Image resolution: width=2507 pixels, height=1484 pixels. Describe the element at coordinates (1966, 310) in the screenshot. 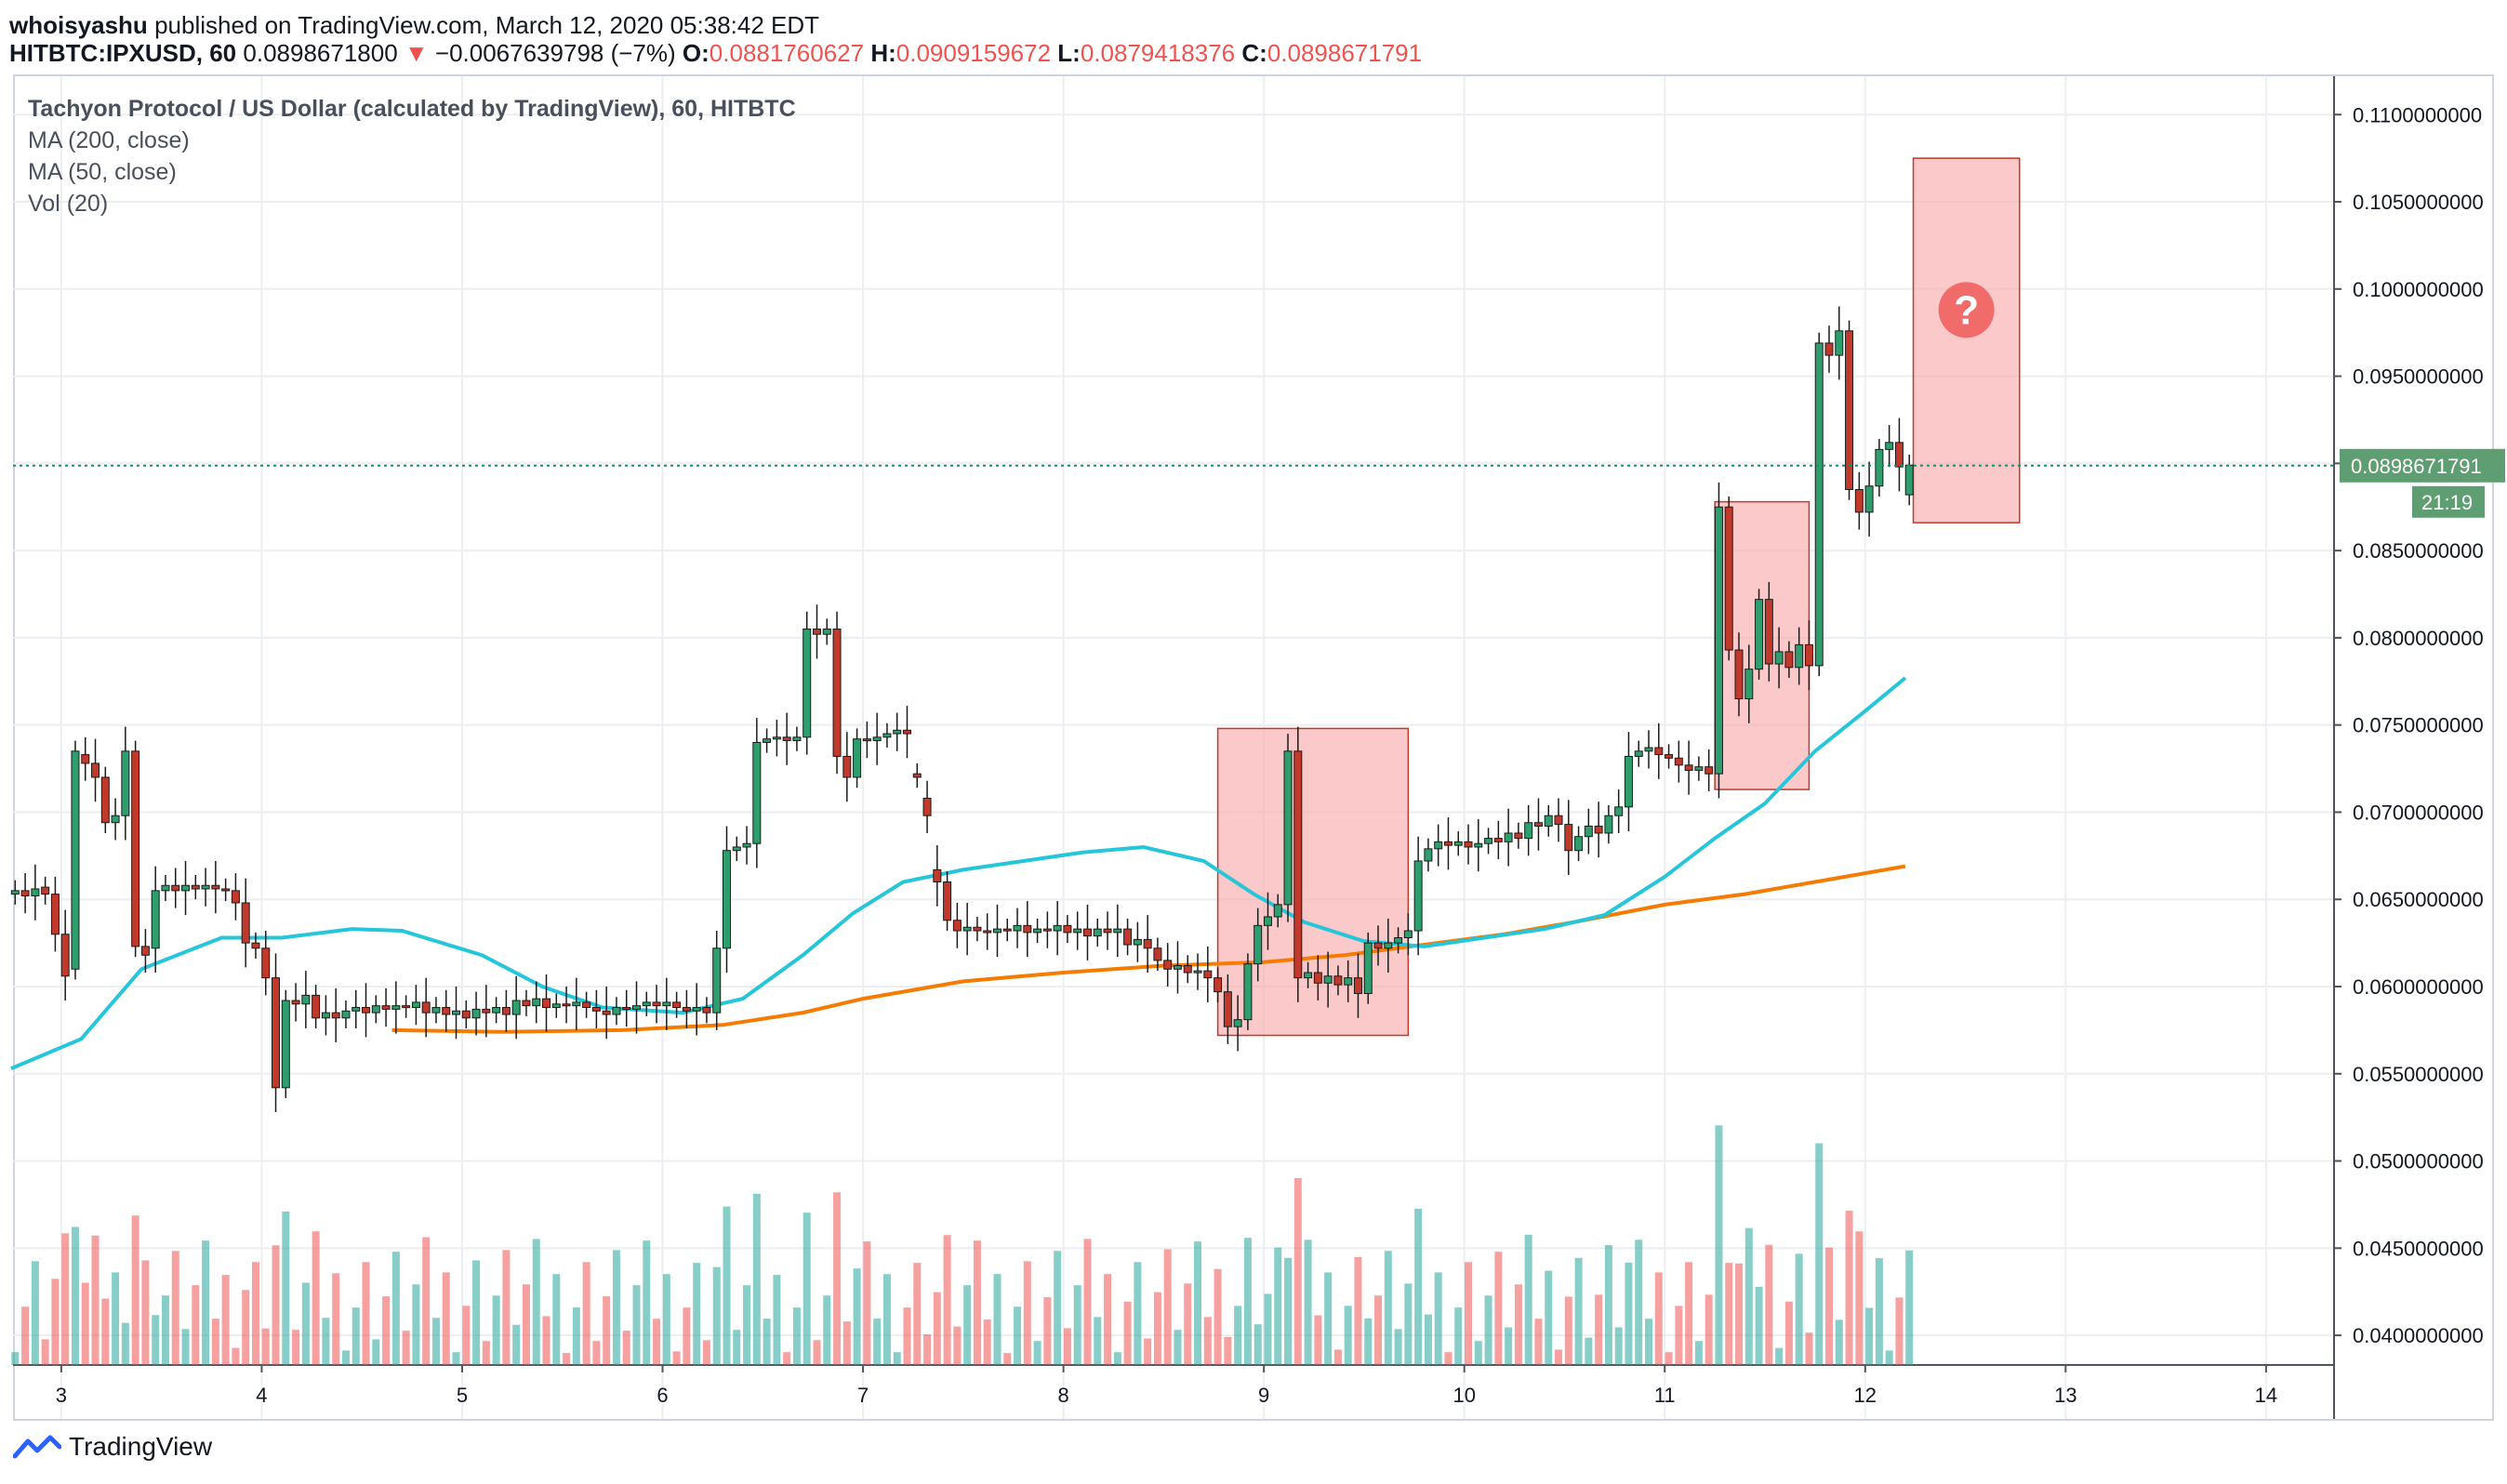

I see `question-circle-icon` at that location.